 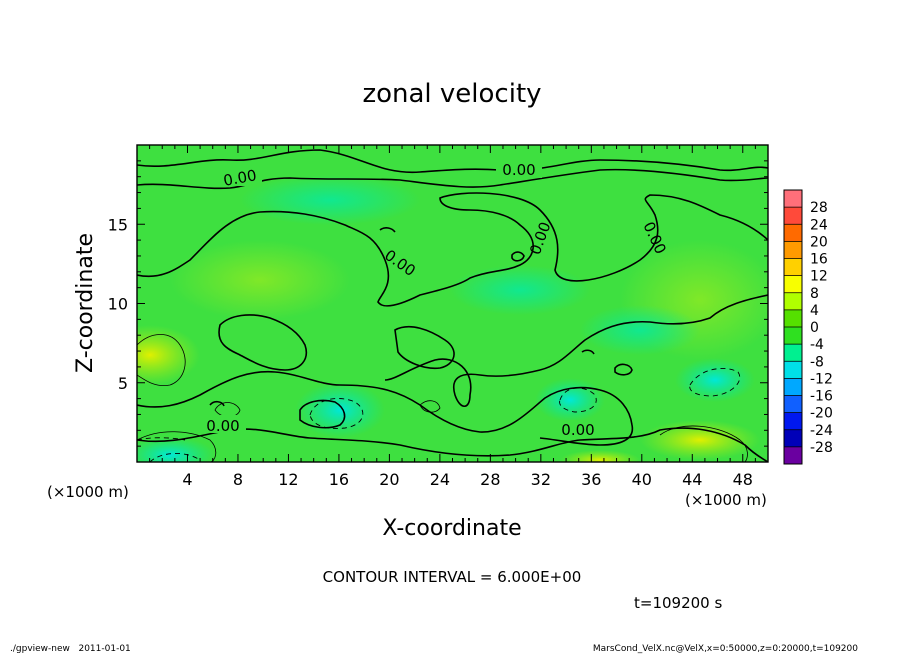 What do you see at coordinates (451, 94) in the screenshot?
I see `chart-title: zonal velocity` at bounding box center [451, 94].